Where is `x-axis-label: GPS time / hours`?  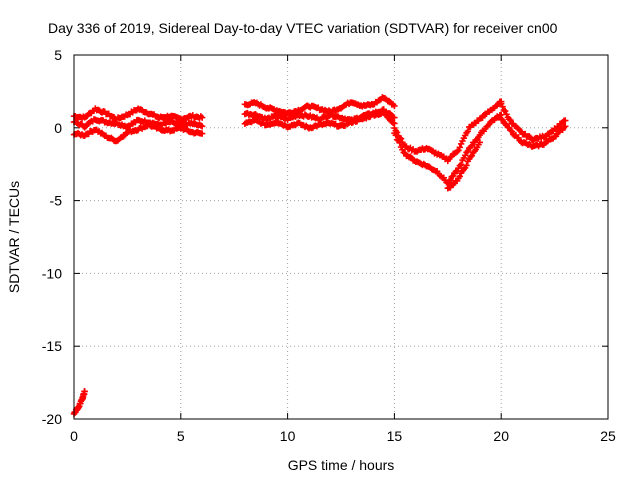
x-axis-label: GPS time / hours is located at coordinates (341, 465).